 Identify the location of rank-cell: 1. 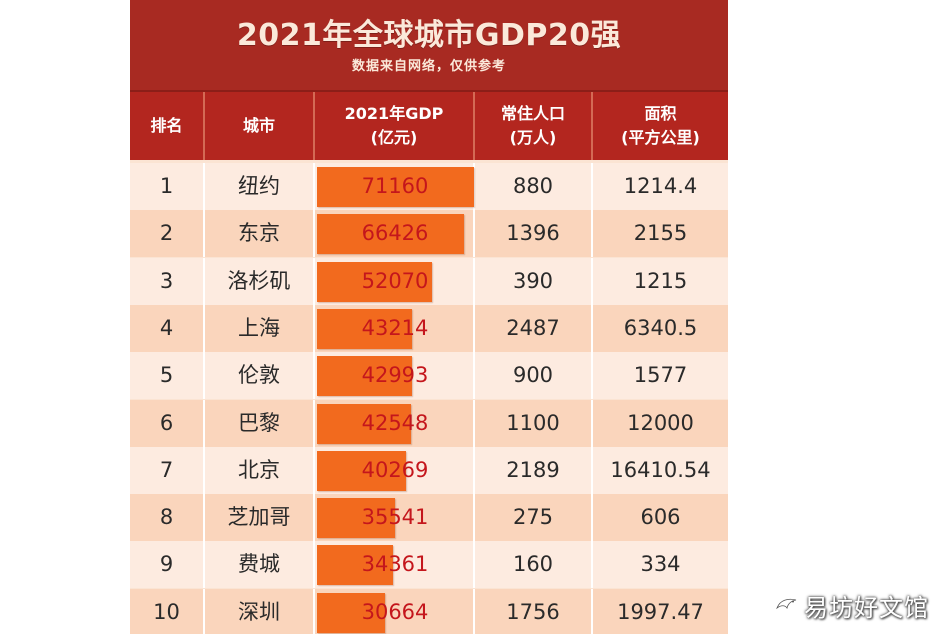
(167, 186).